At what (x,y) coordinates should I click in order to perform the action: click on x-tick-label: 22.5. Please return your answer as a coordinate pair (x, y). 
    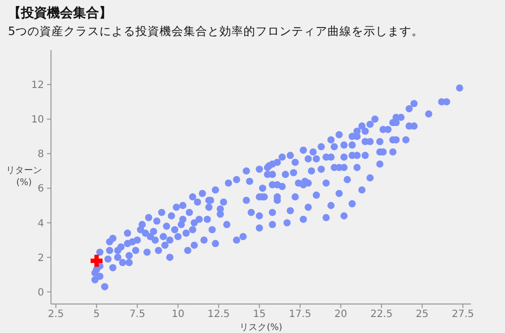
    Looking at the image, I should click on (381, 314).